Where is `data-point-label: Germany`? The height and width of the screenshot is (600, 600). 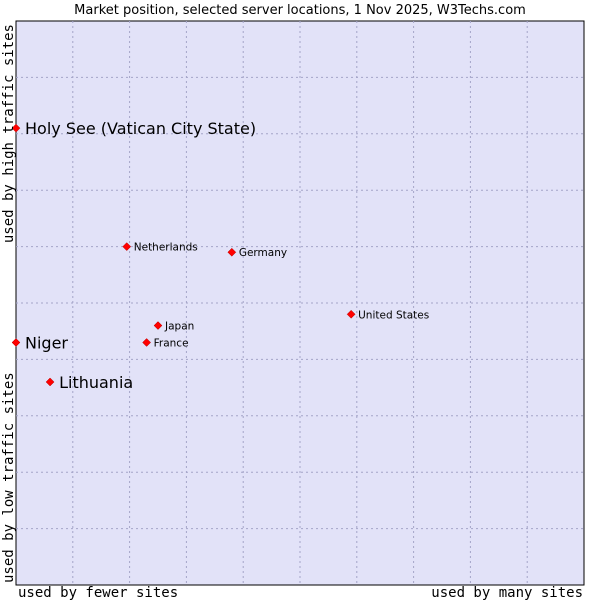 data-point-label: Germany is located at coordinates (263, 253).